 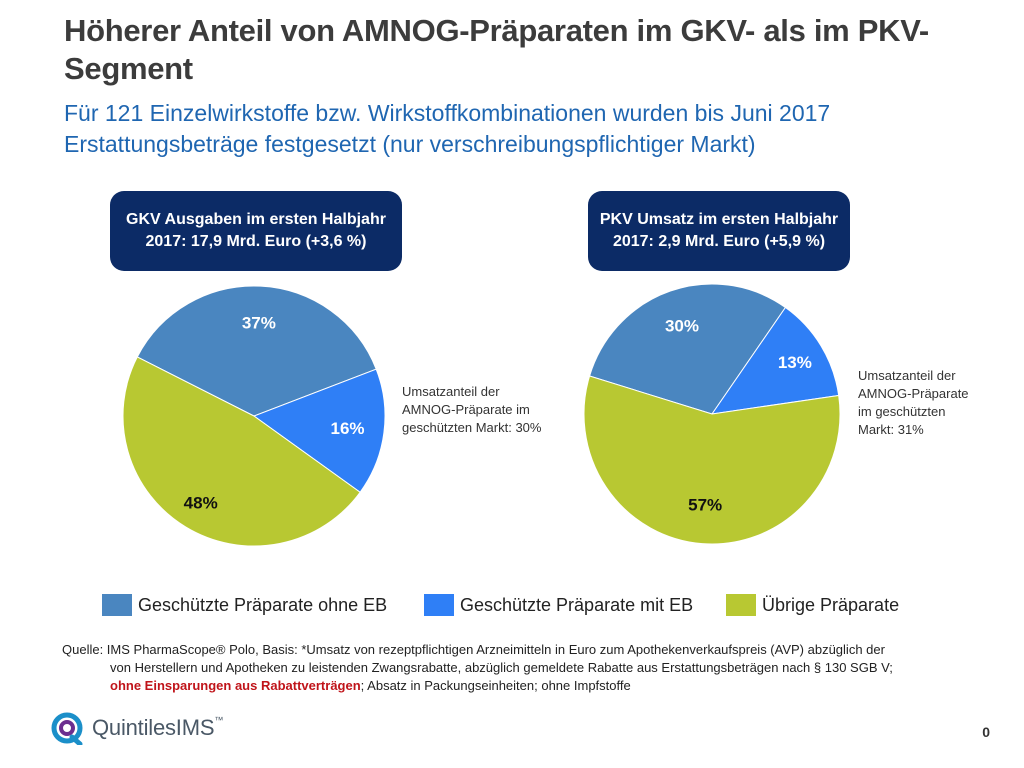 I want to click on pkv-slice-protected-no-eb, so click(x=687, y=349).